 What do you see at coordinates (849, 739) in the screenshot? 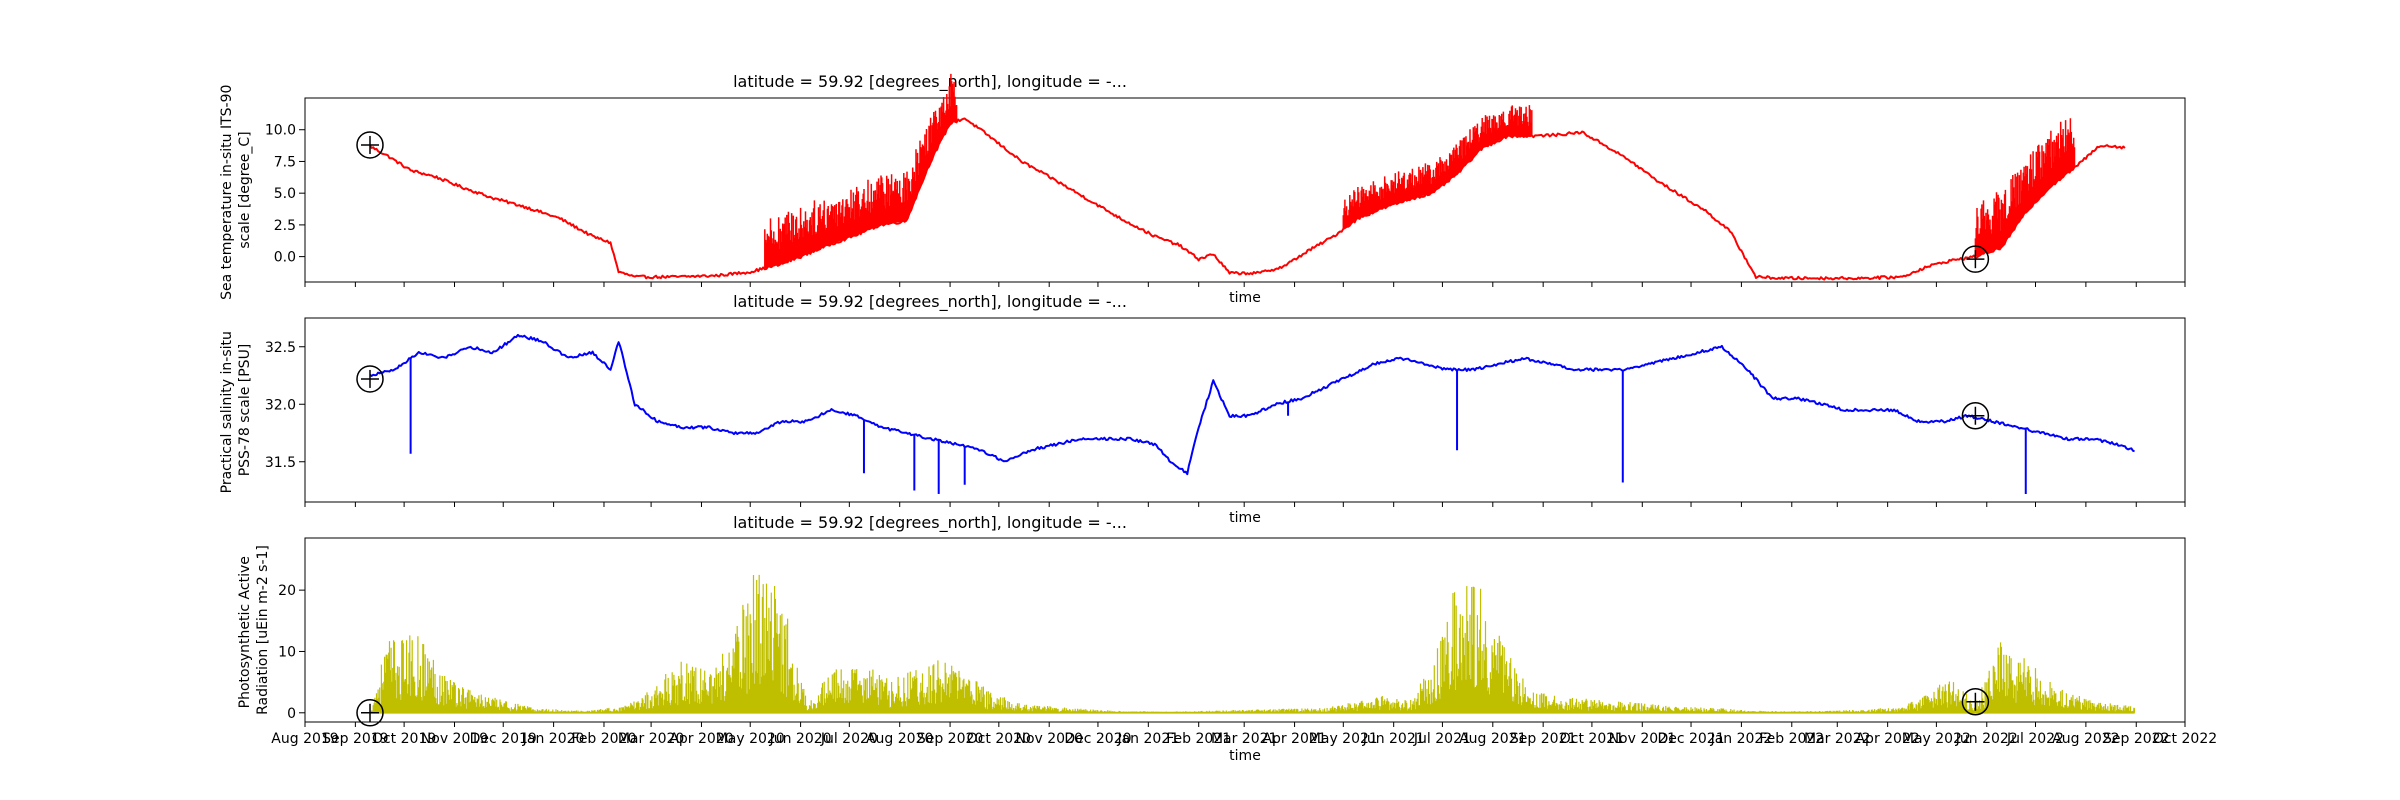
I see `x-tick-label: Jul 2020` at bounding box center [849, 739].